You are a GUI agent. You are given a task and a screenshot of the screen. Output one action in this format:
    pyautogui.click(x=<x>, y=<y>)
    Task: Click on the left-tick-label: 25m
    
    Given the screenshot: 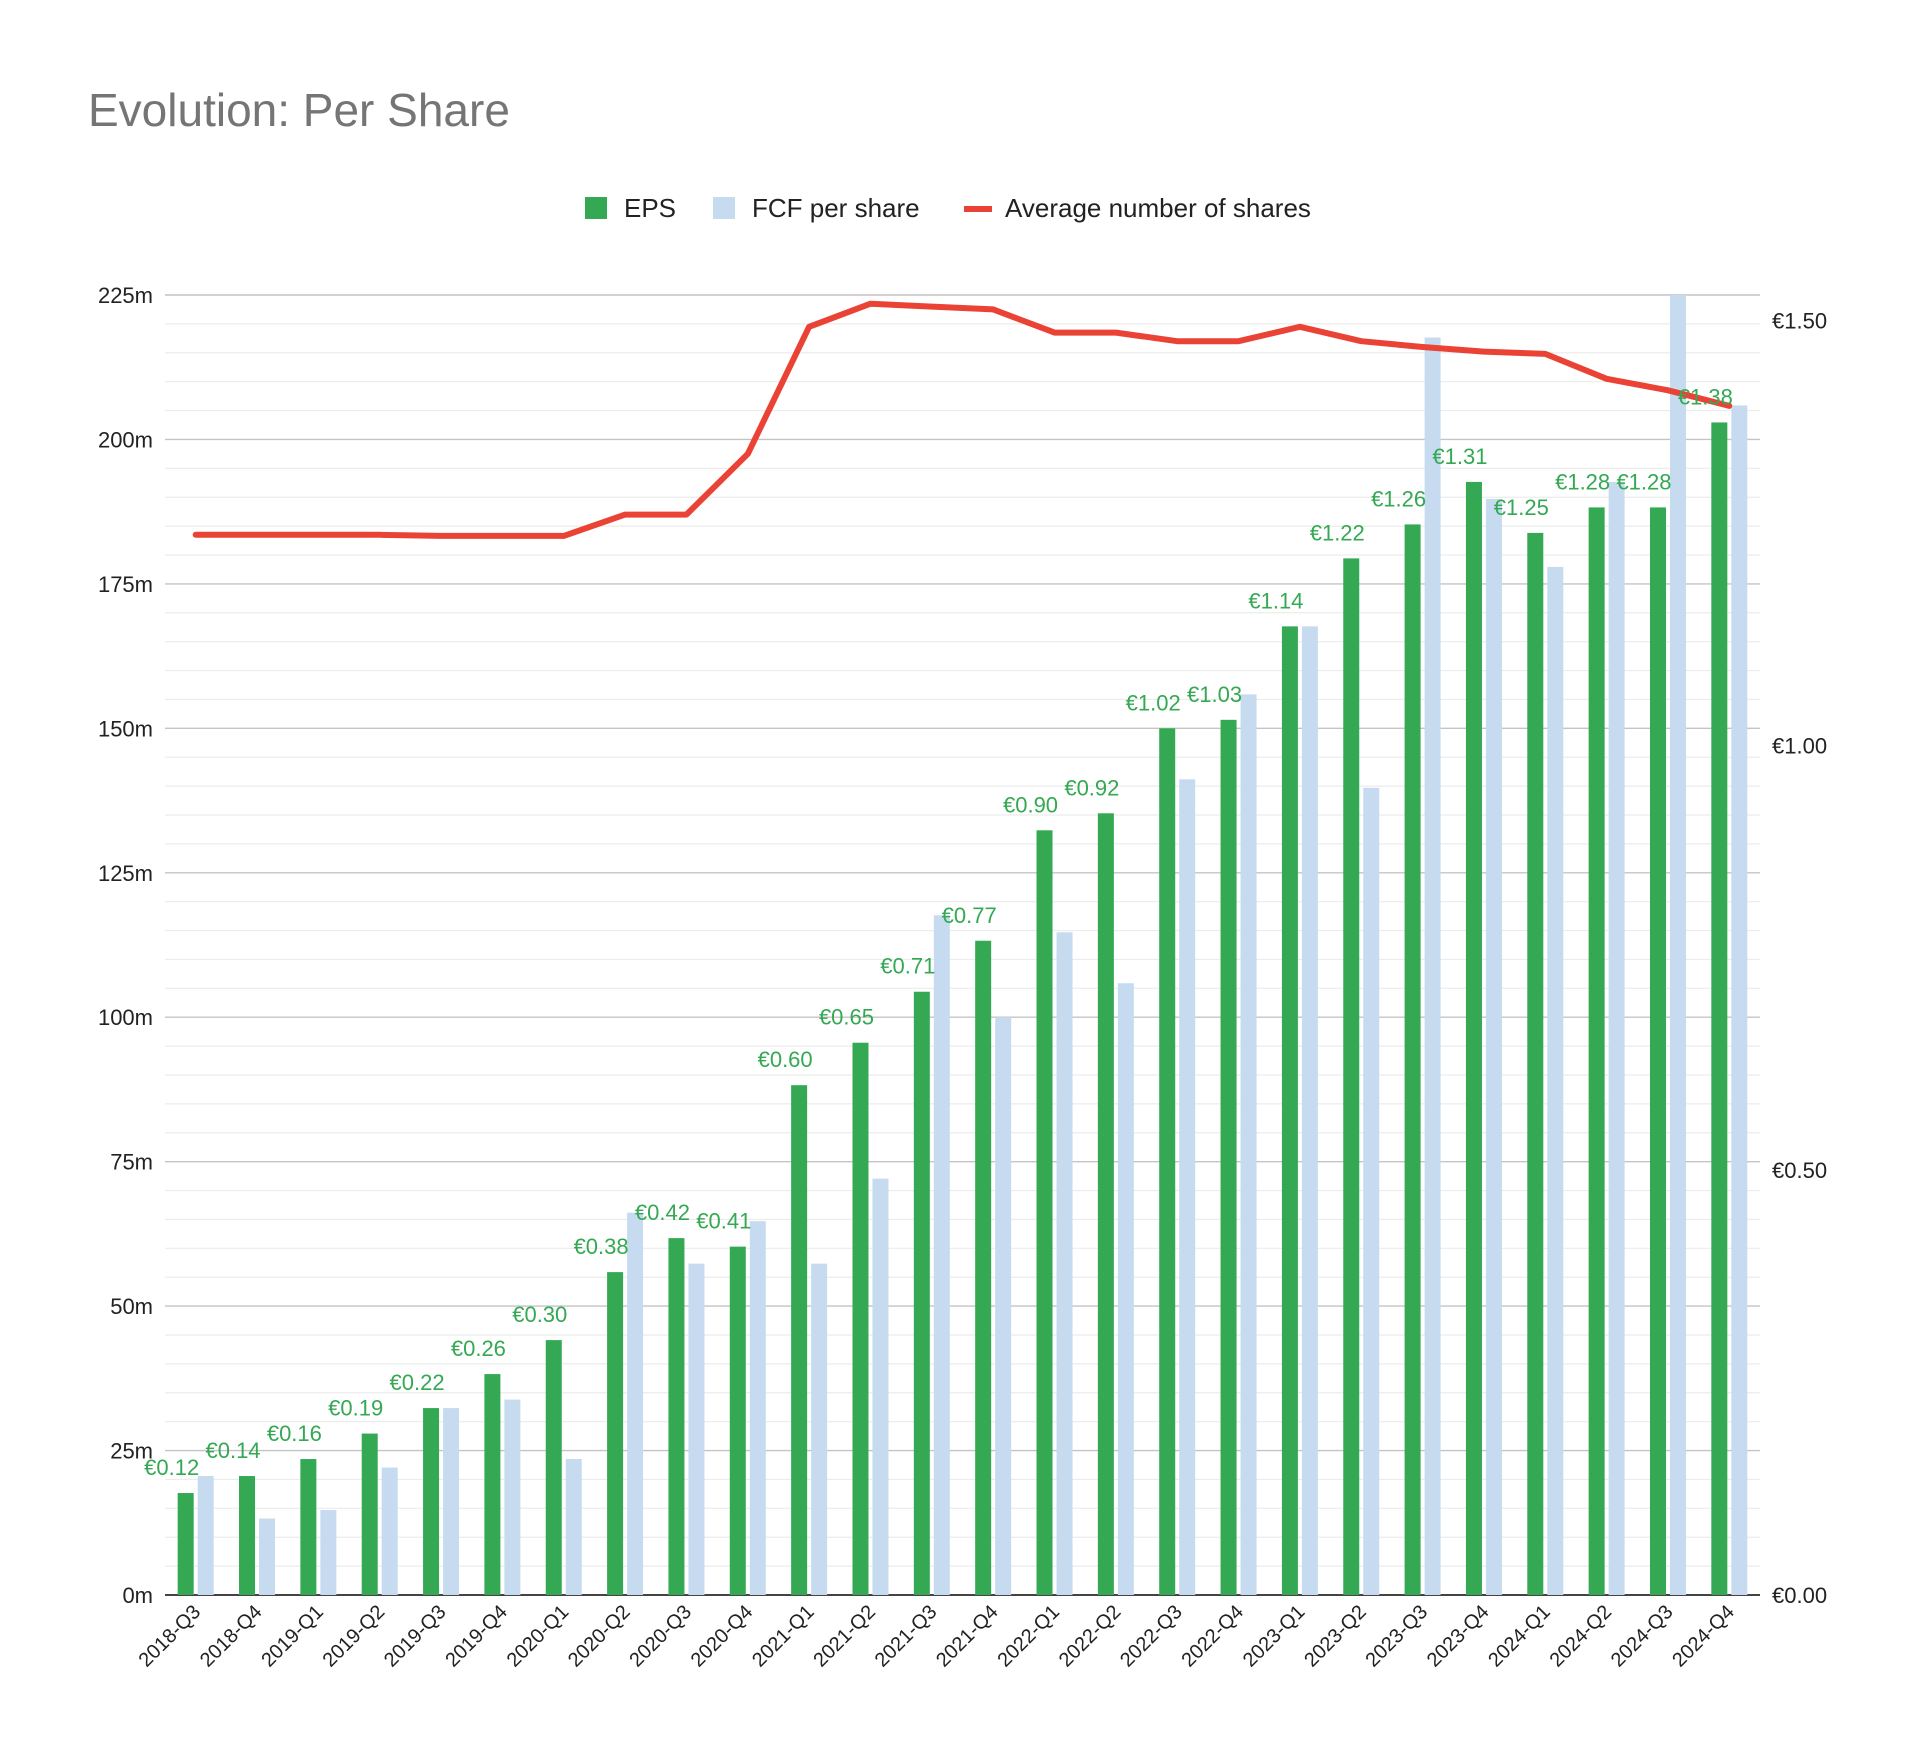 What is the action you would take?
    pyautogui.click(x=131, y=1451)
    